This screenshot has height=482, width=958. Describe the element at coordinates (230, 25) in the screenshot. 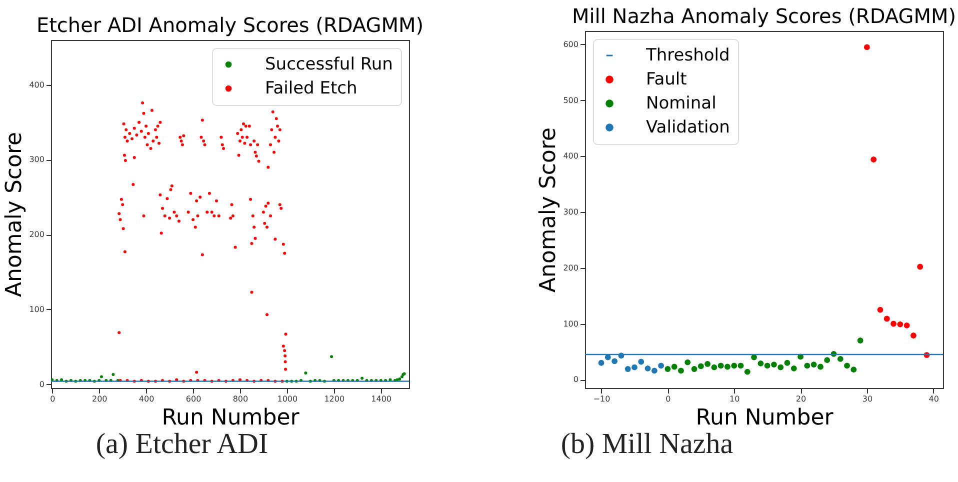

I see `chart-title: Etcher ADI Anomaly Scores (RDAGMM)` at that location.